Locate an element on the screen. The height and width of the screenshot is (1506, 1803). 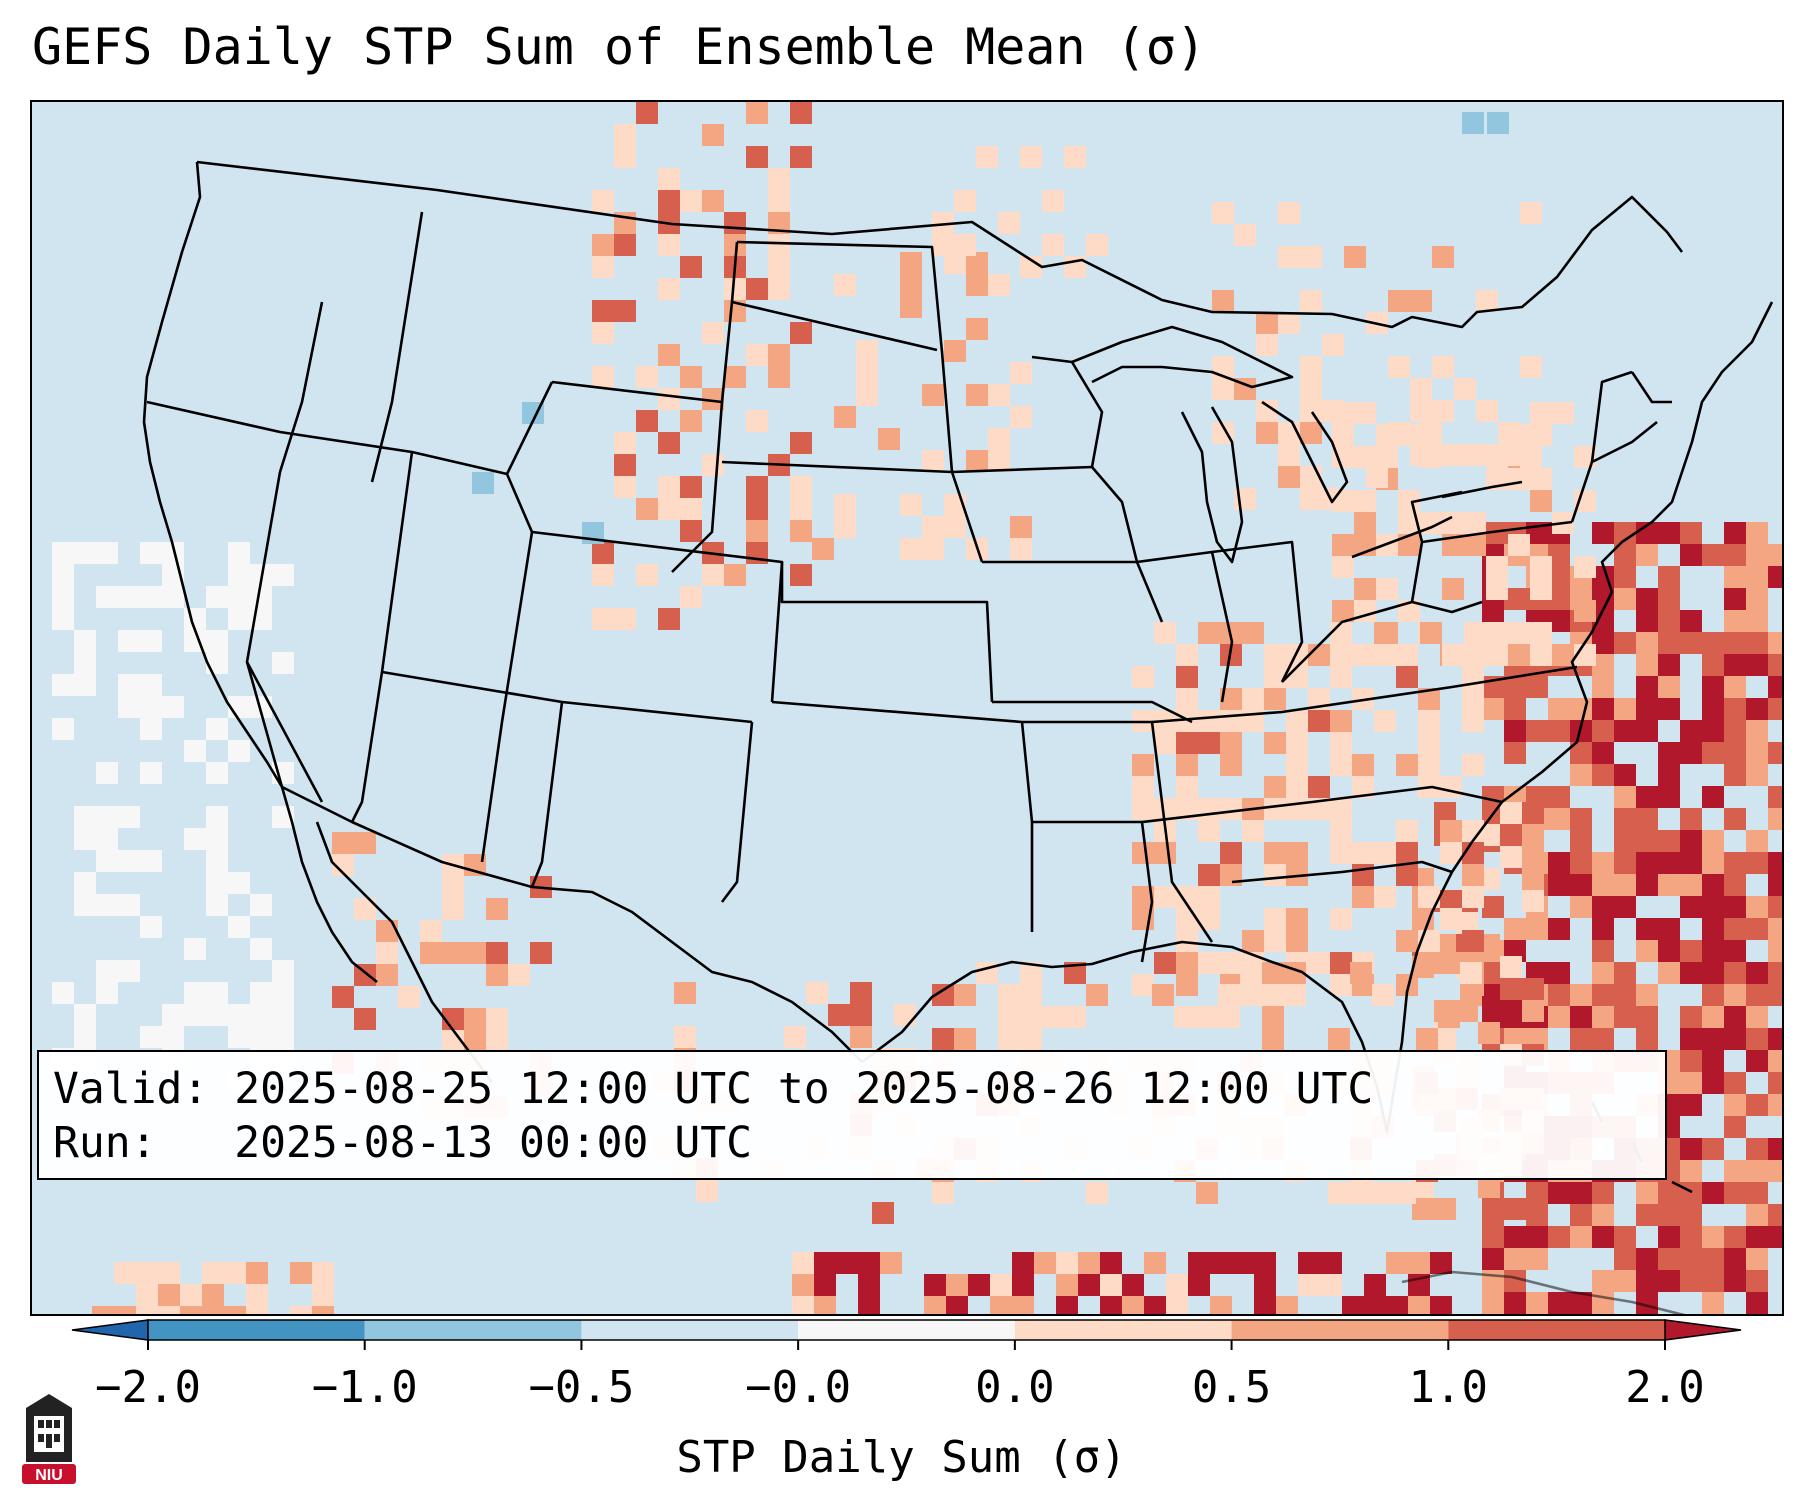
lake-ontario is located at coordinates (1482, 489).